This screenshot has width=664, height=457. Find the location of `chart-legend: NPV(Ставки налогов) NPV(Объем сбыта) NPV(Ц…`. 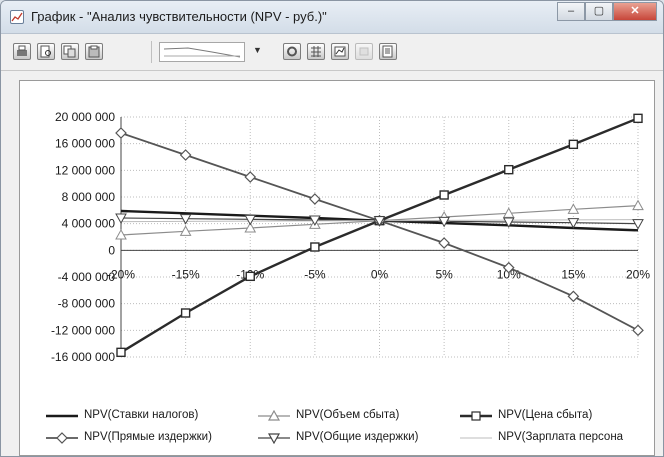

chart-legend: NPV(Ставки налогов) NPV(Объем сбыта) NPV(Ц… is located at coordinates (338, 425).